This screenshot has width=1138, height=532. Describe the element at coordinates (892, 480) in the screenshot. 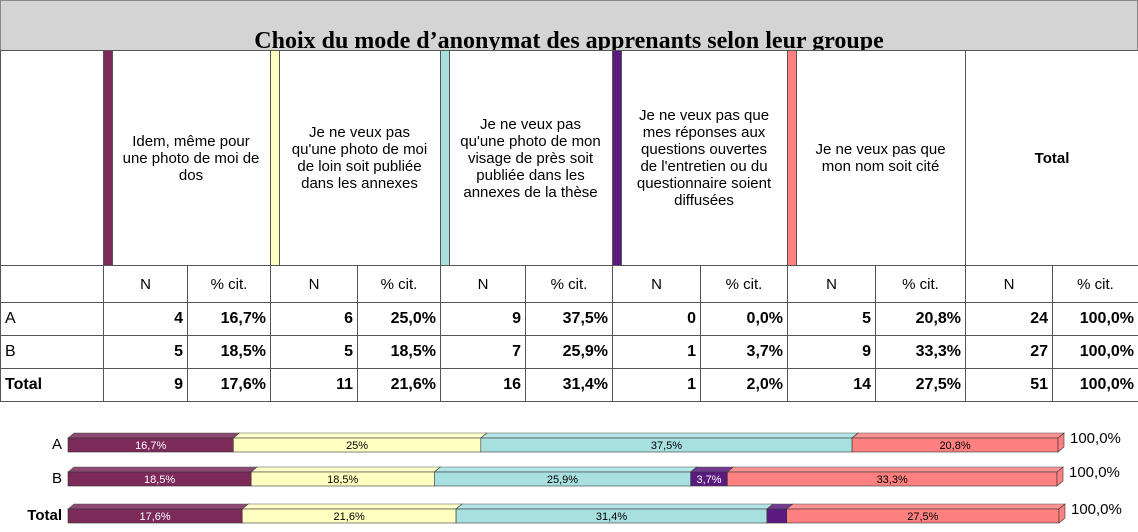

I see `value-label: 33,3%` at that location.